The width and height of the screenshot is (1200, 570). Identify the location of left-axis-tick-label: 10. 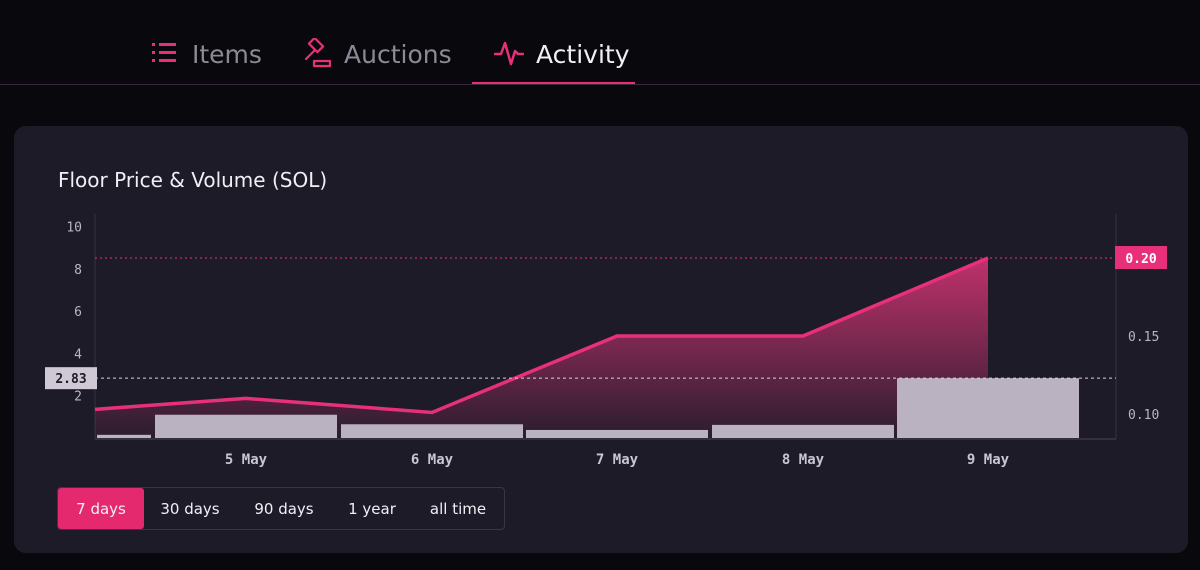
(74, 228).